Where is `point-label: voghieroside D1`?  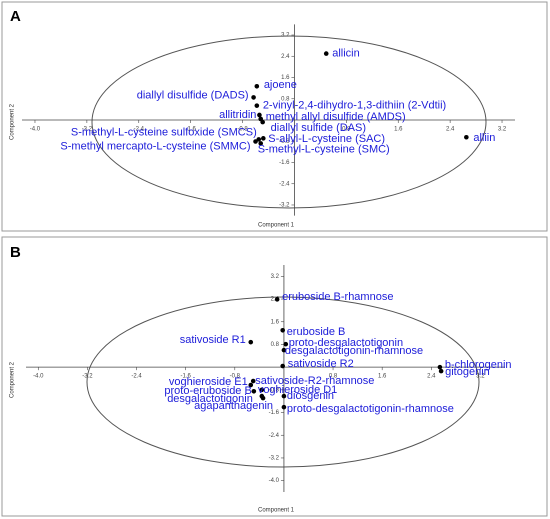
point-label: voghieroside D1 is located at coordinates (298, 390).